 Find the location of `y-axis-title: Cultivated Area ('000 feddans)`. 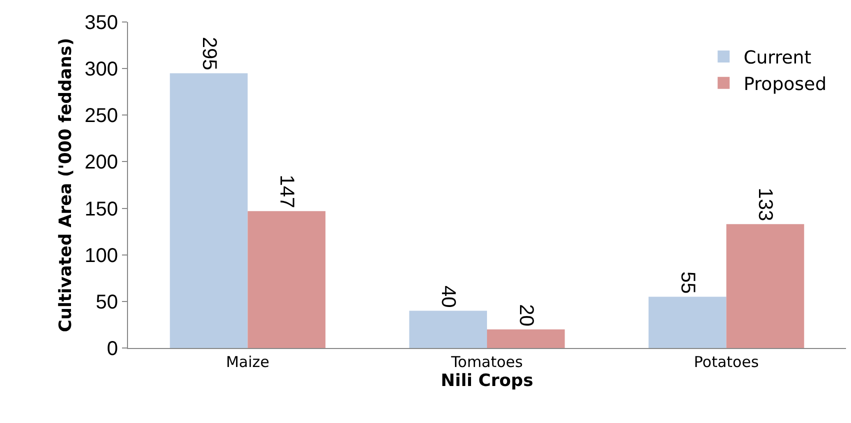

y-axis-title: Cultivated Area ('000 feddans) is located at coordinates (66, 185).